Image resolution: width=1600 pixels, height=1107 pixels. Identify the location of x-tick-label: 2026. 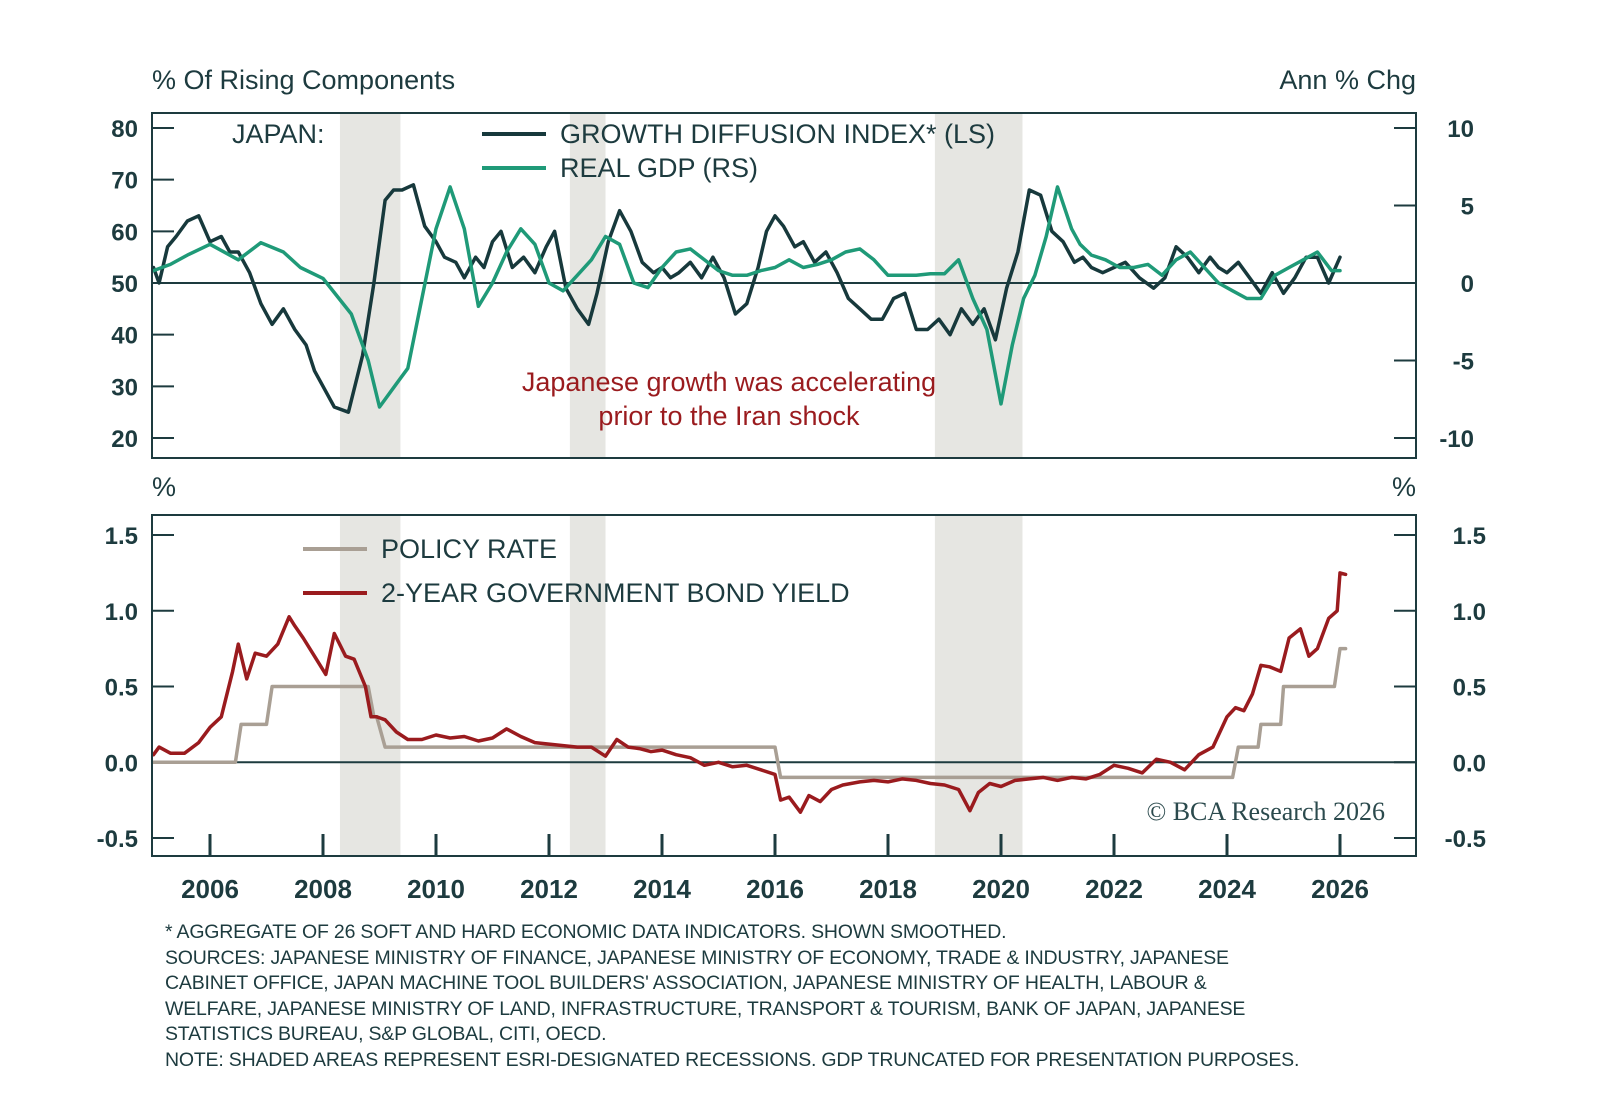
(1340, 889).